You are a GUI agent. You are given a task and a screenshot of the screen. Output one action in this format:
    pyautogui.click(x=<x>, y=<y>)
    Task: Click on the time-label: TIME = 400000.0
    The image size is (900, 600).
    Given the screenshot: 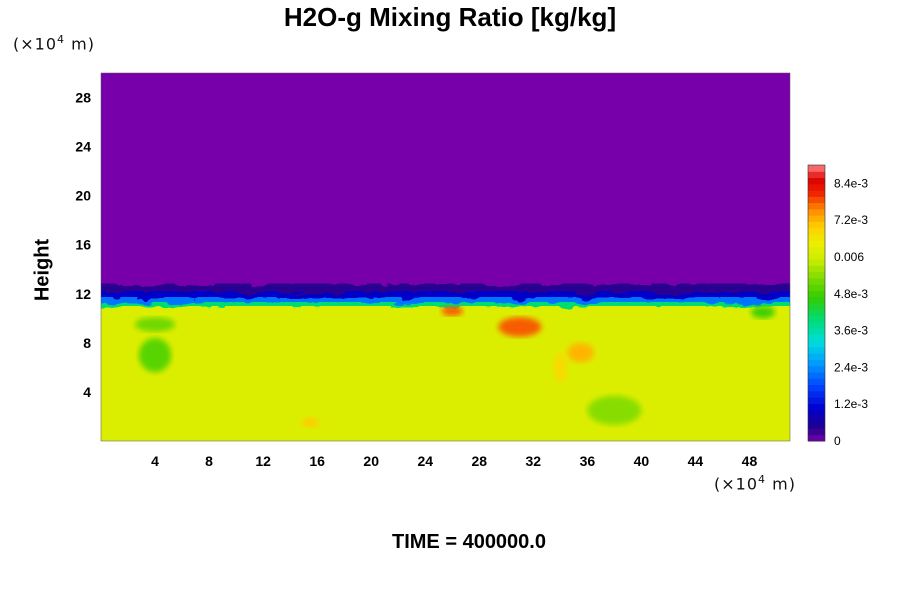 What is the action you would take?
    pyautogui.click(x=469, y=542)
    